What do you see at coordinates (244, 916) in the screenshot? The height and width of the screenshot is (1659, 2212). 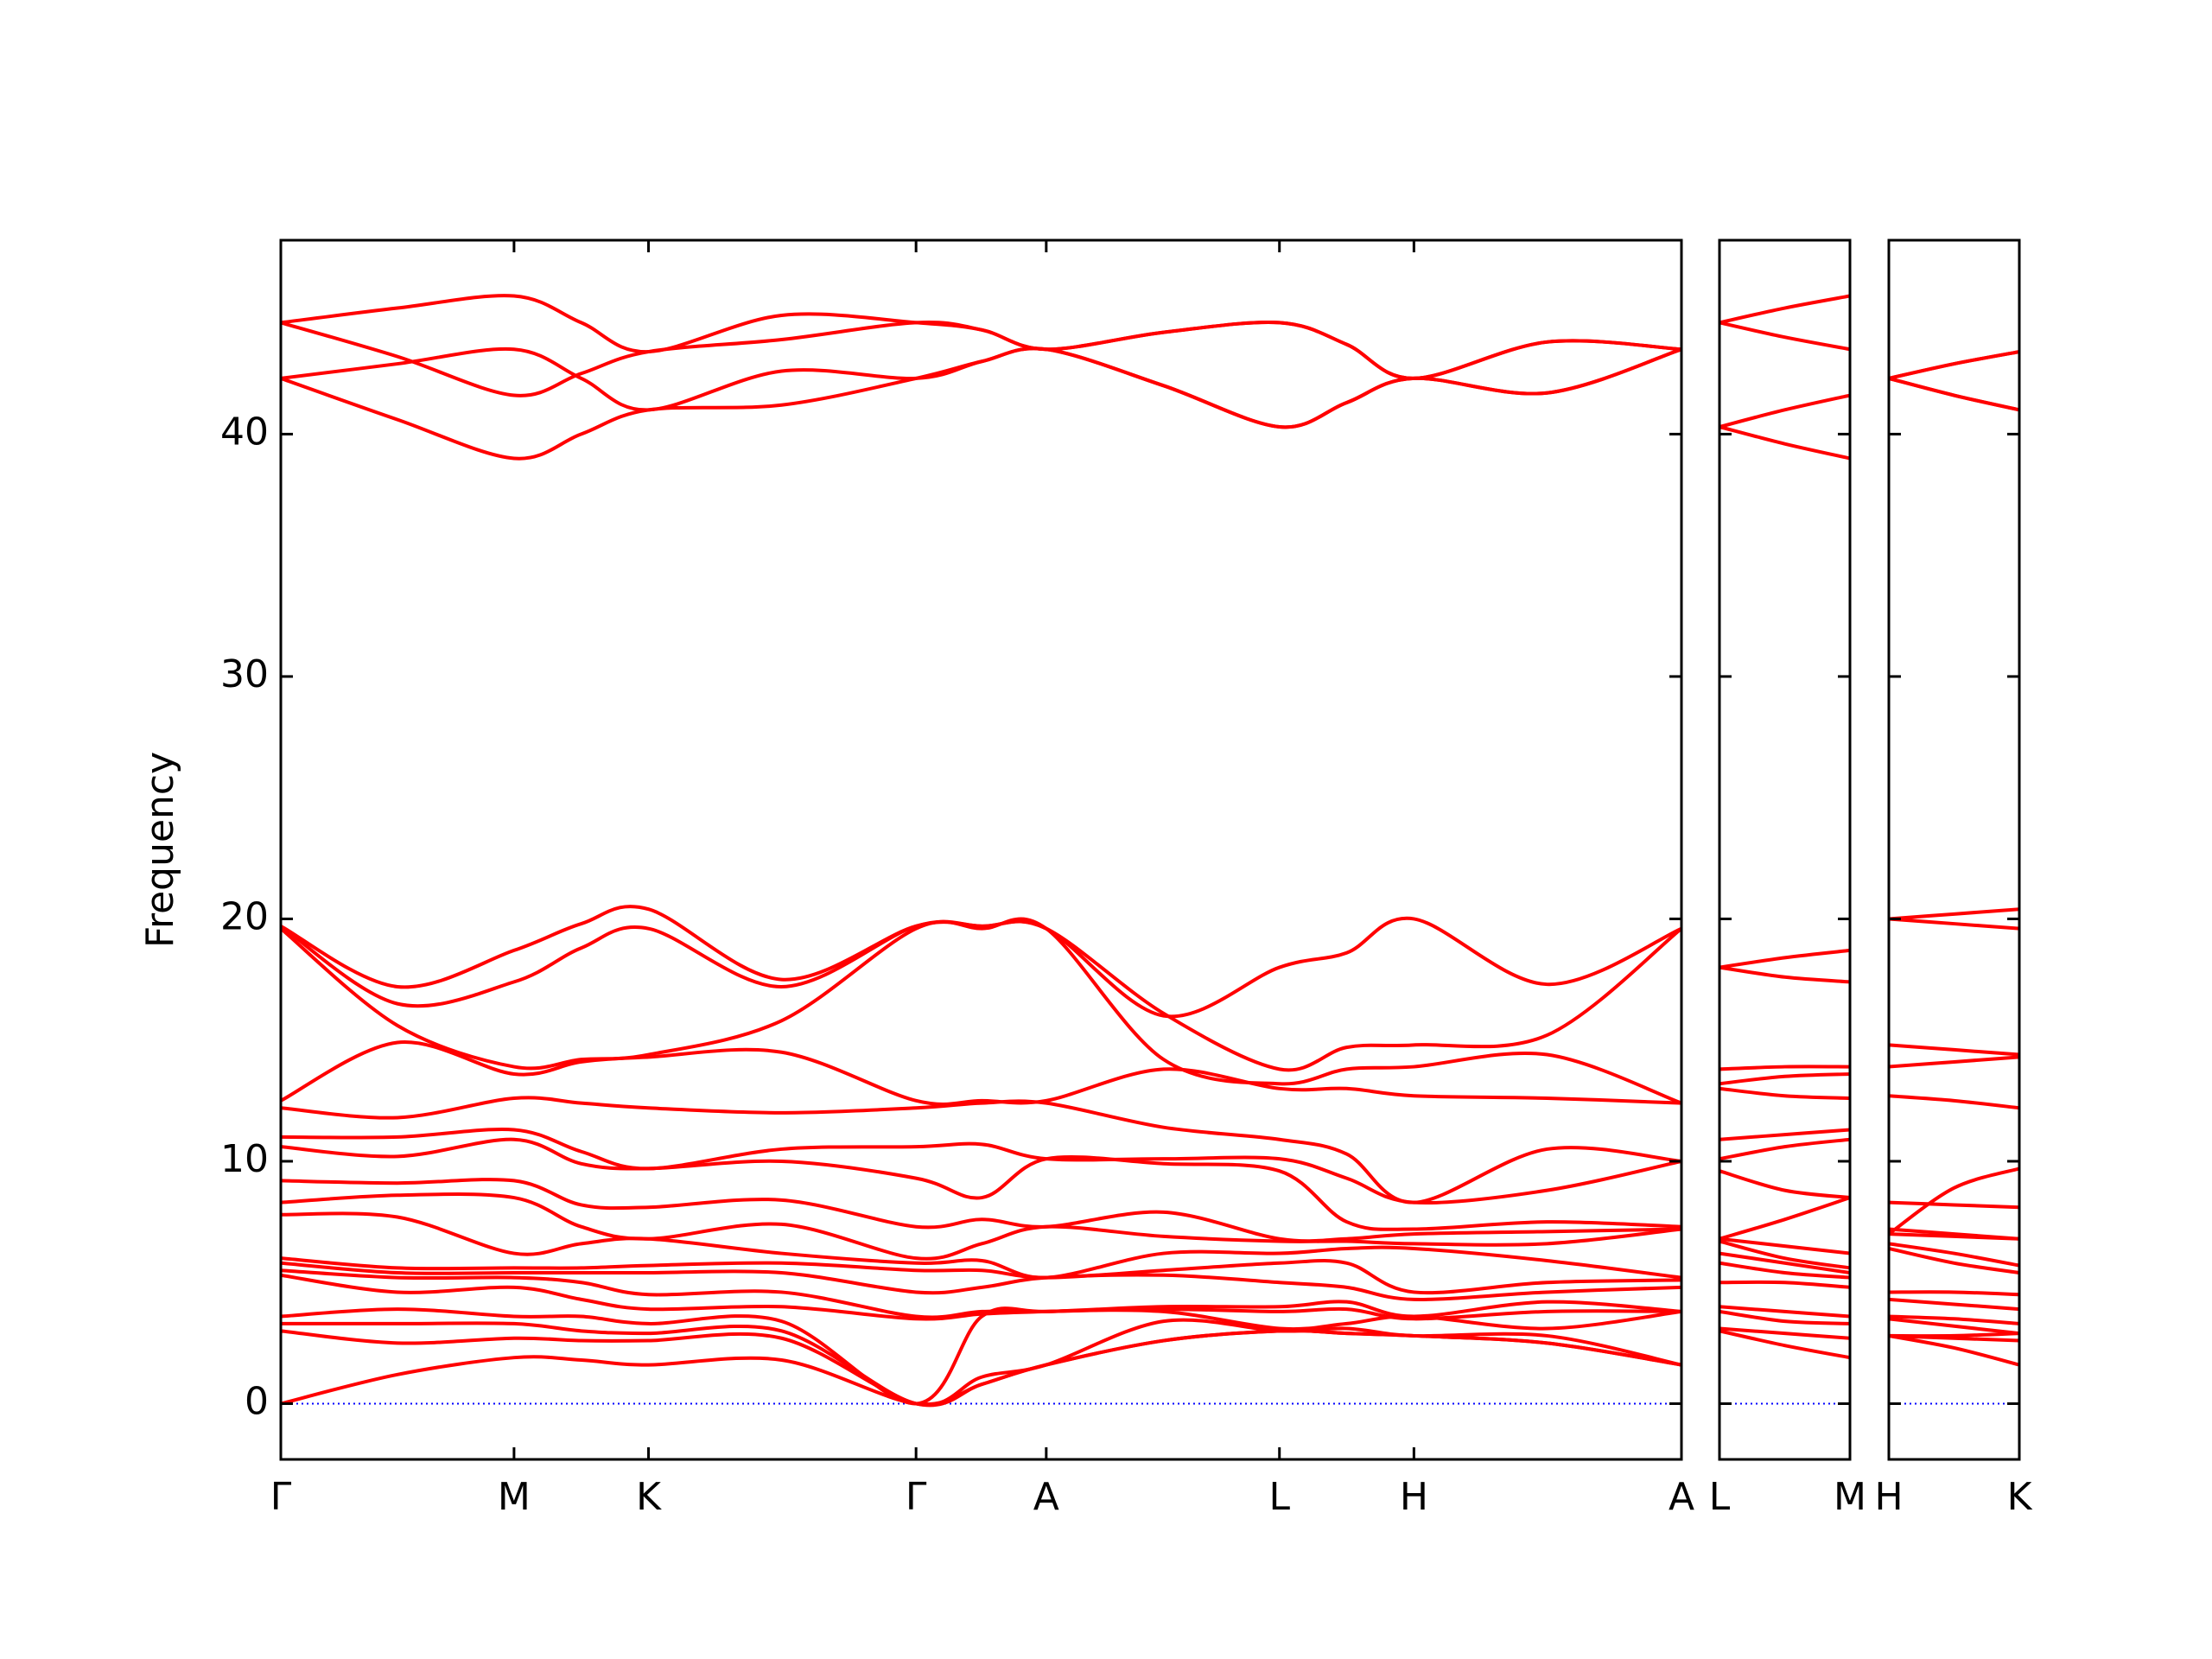 I see `y-tick-label: 20` at bounding box center [244, 916].